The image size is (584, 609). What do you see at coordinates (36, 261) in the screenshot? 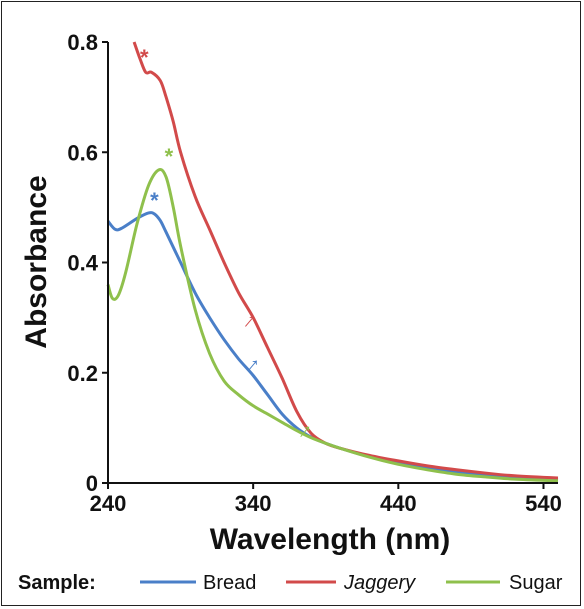
I see `y-axis-title: Absorbance` at bounding box center [36, 261].